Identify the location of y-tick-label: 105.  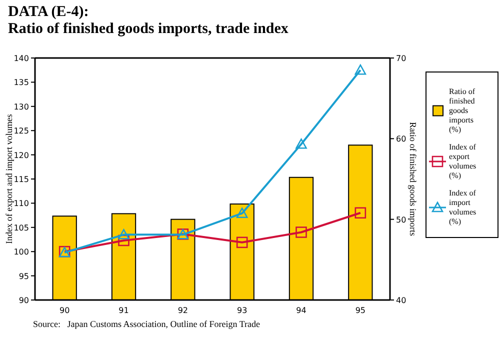
(21, 227).